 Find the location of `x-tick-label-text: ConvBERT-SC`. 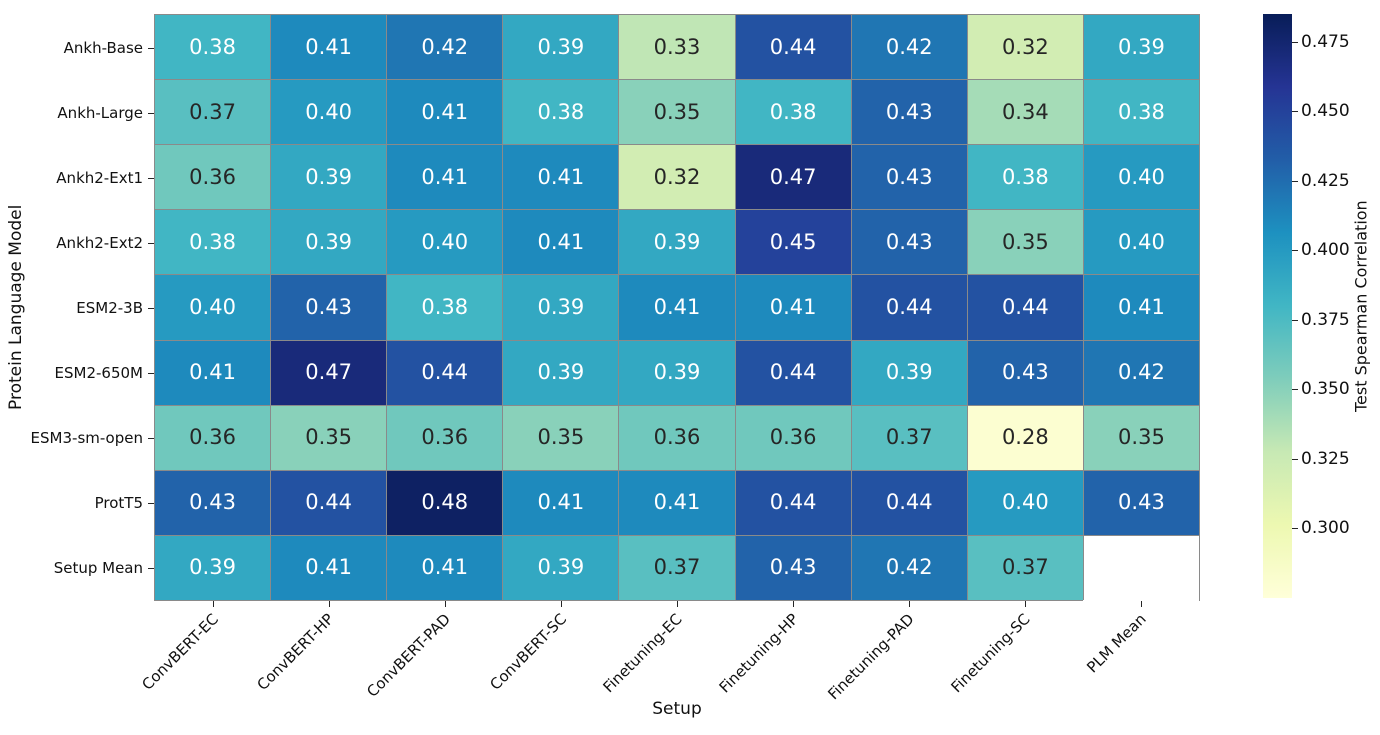

x-tick-label-text: ConvBERT-SC is located at coordinates (528, 652).